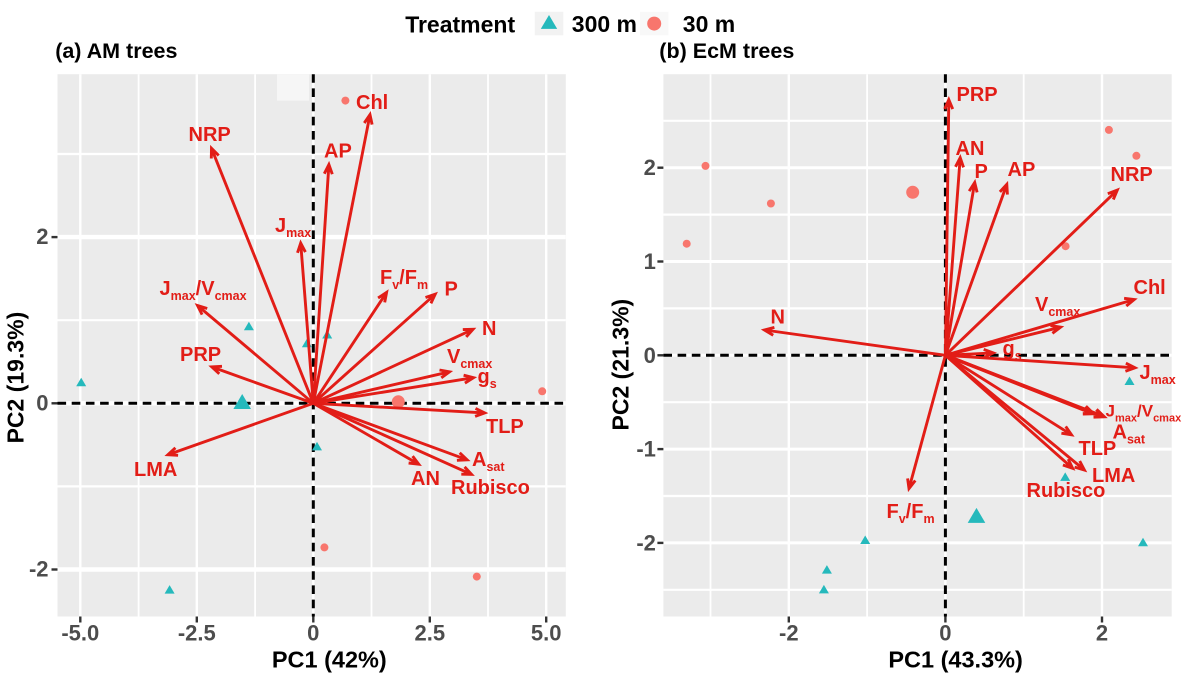 This screenshot has height=682, width=1189. What do you see at coordinates (16, 378) in the screenshot?
I see `svg-text: PC2 (19.3%)` at bounding box center [16, 378].